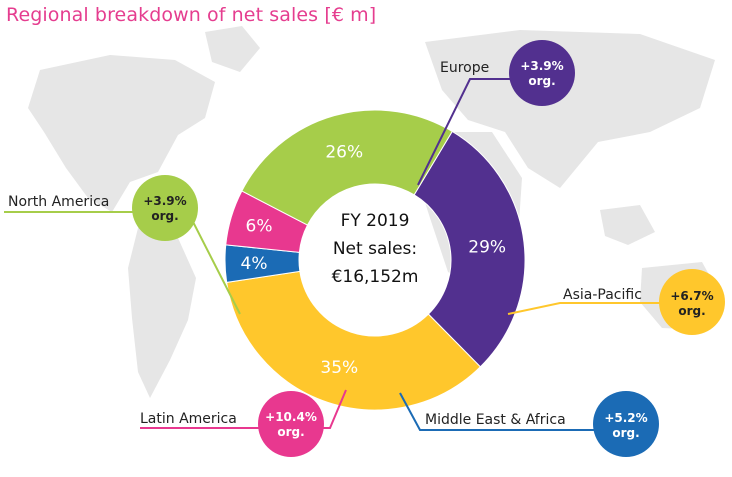 The image size is (732, 477). What do you see at coordinates (188, 419) in the screenshot?
I see `latin-america-label: Latin America` at bounding box center [188, 419].